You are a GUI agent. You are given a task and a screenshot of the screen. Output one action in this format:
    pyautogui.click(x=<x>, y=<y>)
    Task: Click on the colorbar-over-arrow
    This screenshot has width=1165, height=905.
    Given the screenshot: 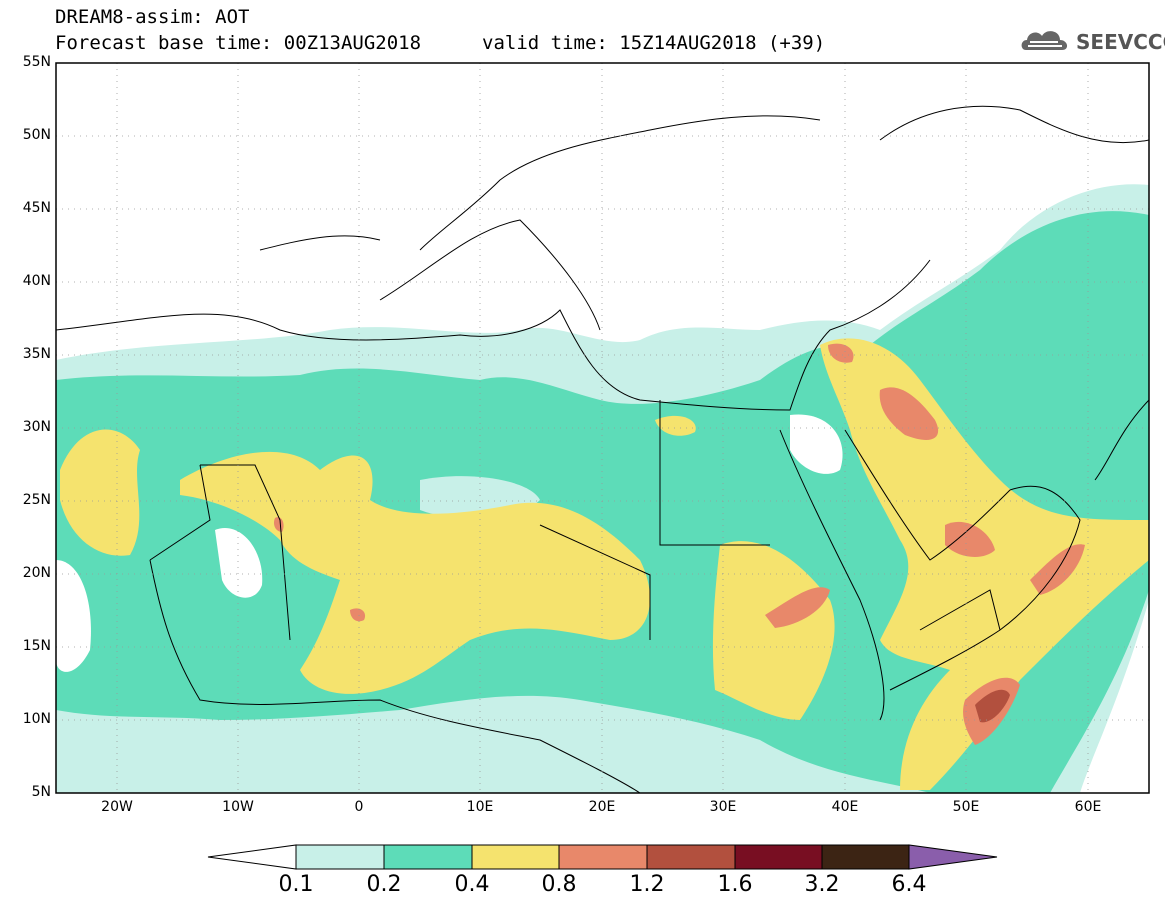 What is the action you would take?
    pyautogui.click(x=953, y=857)
    